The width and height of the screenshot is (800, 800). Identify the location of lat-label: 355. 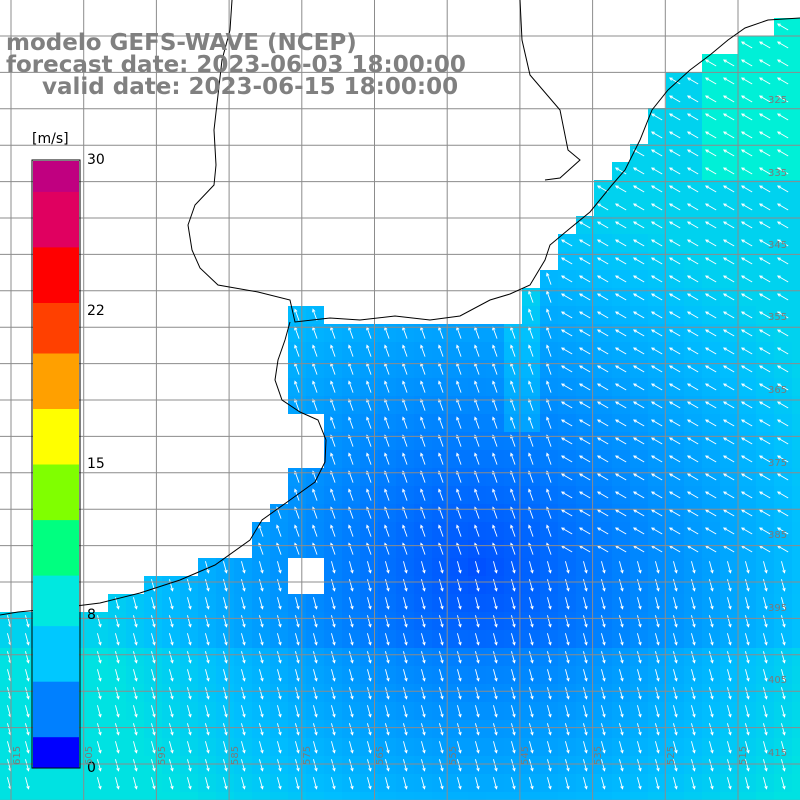
(778, 317).